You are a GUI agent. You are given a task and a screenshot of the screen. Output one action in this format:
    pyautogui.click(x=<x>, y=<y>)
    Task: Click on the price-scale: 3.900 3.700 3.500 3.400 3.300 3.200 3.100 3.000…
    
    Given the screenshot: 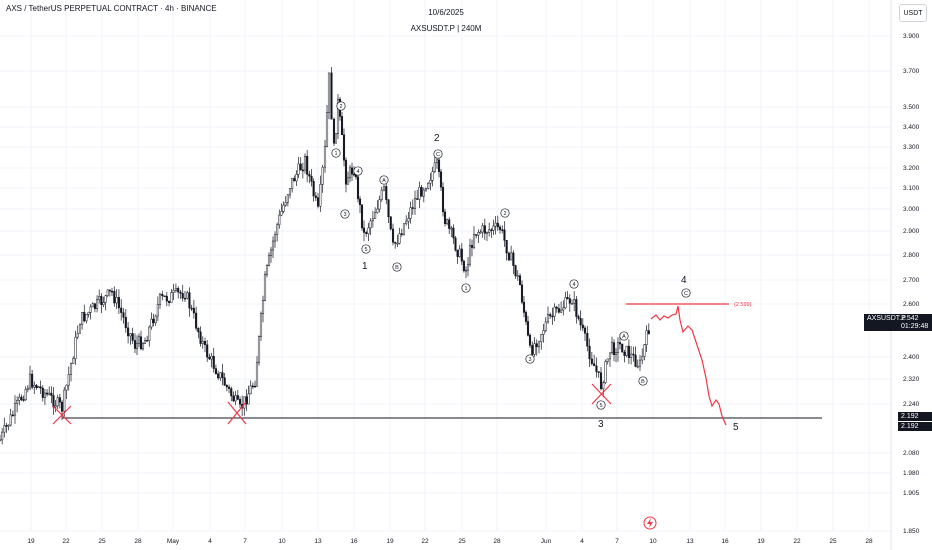 What is the action you would take?
    pyautogui.click(x=911, y=284)
    